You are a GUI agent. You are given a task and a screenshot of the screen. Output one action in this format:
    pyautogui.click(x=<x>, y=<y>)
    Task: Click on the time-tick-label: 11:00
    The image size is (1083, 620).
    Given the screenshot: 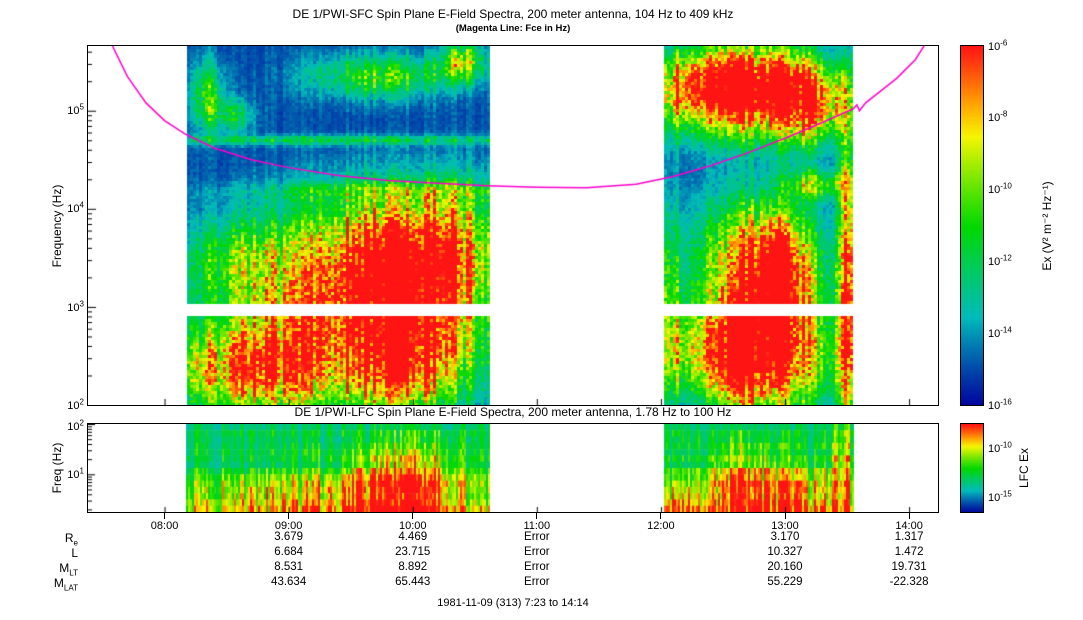 What is the action you would take?
    pyautogui.click(x=537, y=526)
    